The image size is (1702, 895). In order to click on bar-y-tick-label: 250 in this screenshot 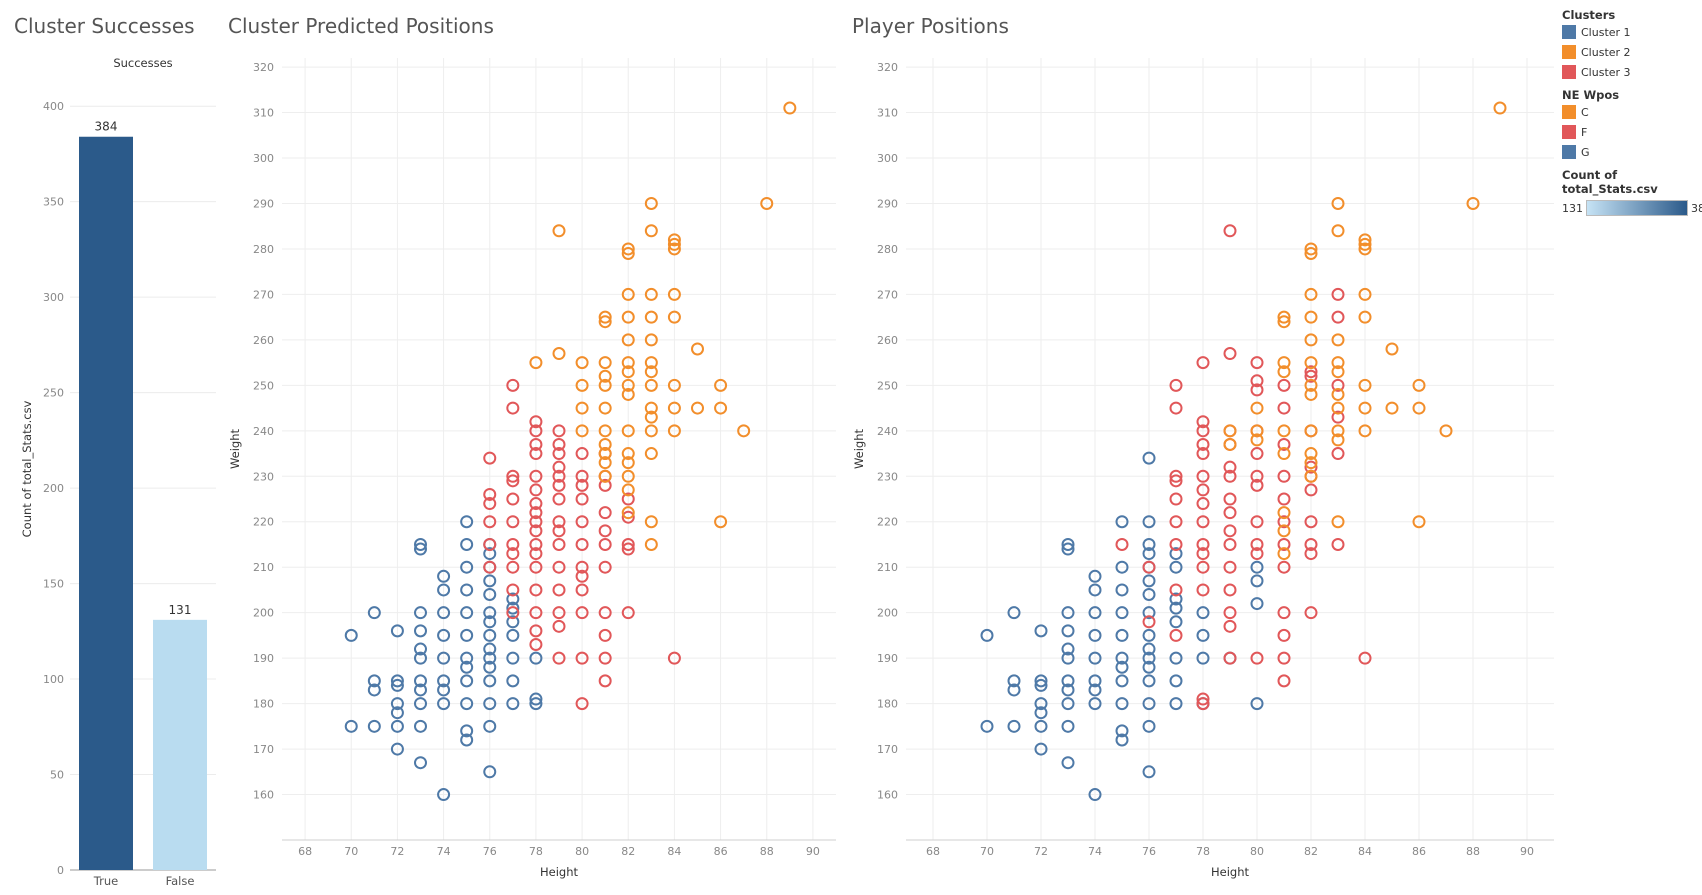, I will do `click(53, 393)`.